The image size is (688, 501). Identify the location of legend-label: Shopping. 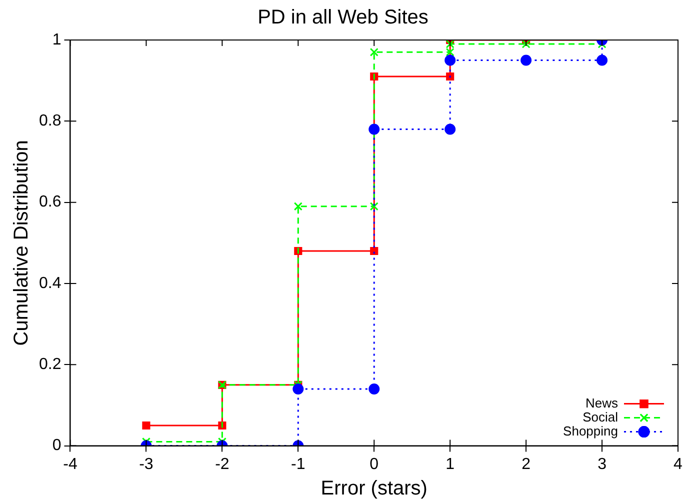
(590, 430).